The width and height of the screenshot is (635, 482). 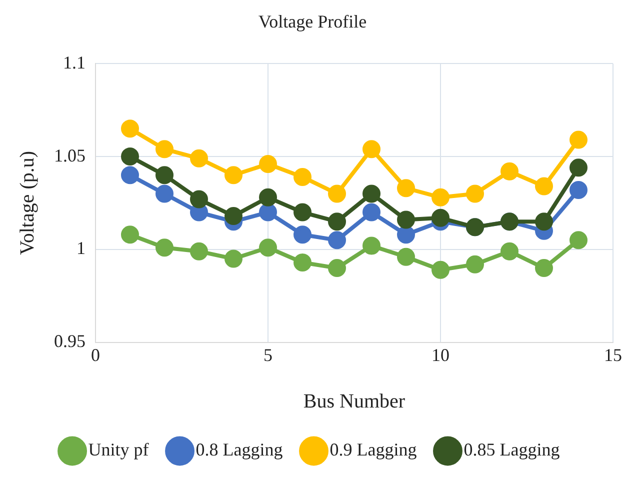 I want to click on legend-label: 0.85 Lagging, so click(x=512, y=450).